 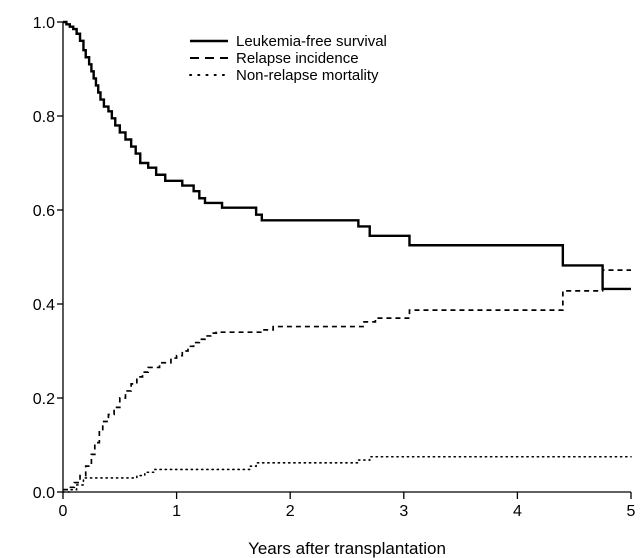 I want to click on y-tick-label-3: 0.6, so click(x=44, y=211).